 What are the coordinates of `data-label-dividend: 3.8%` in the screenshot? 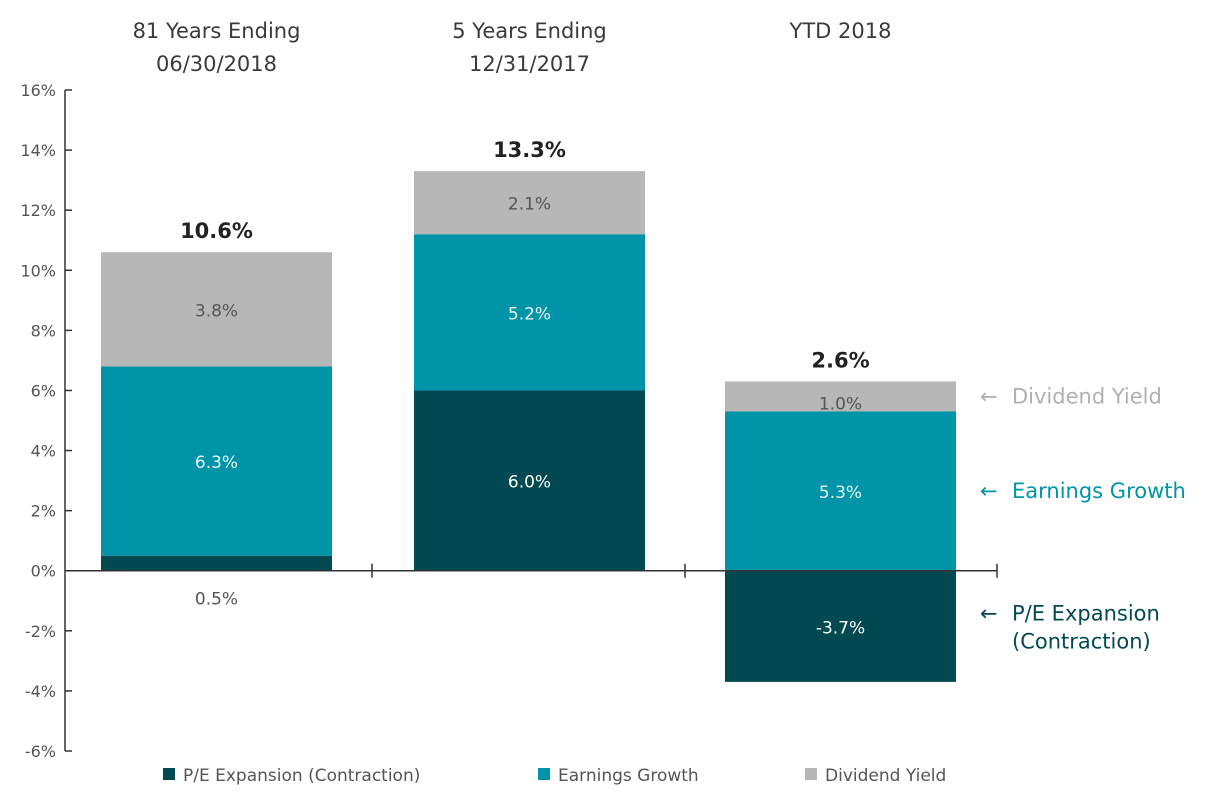 It's located at (216, 311).